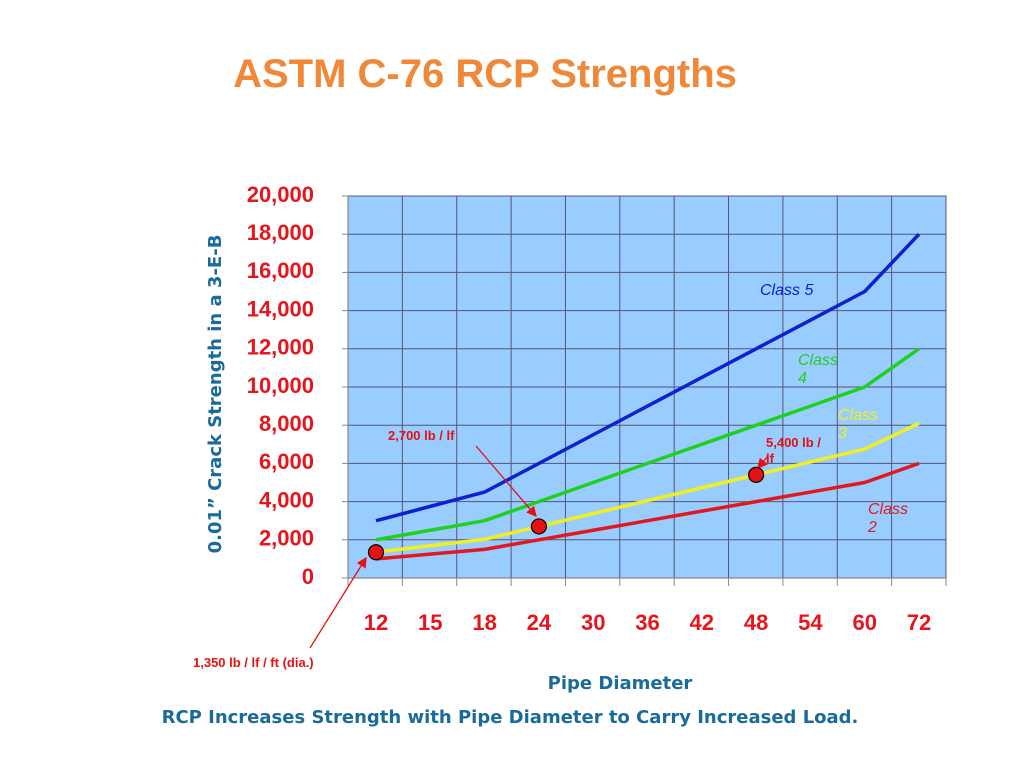 The width and height of the screenshot is (1024, 768). I want to click on y-tick-label: 14,000, so click(280, 308).